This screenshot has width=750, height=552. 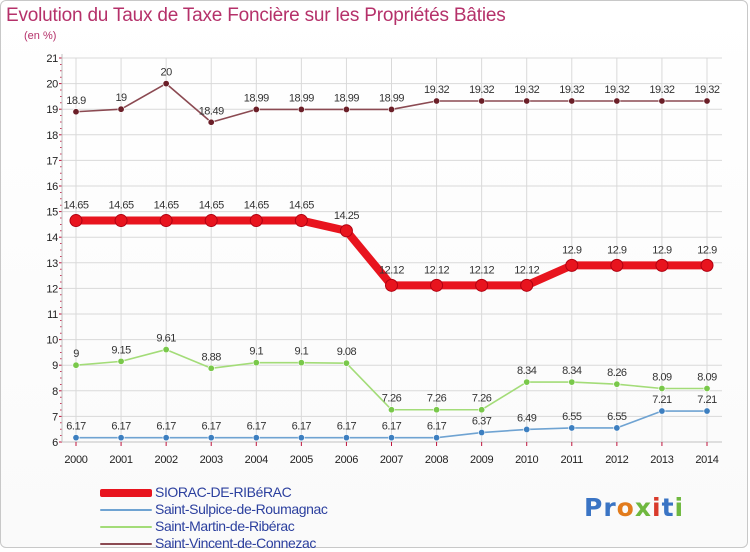 What do you see at coordinates (572, 417) in the screenshot?
I see `data-label: 6.55` at bounding box center [572, 417].